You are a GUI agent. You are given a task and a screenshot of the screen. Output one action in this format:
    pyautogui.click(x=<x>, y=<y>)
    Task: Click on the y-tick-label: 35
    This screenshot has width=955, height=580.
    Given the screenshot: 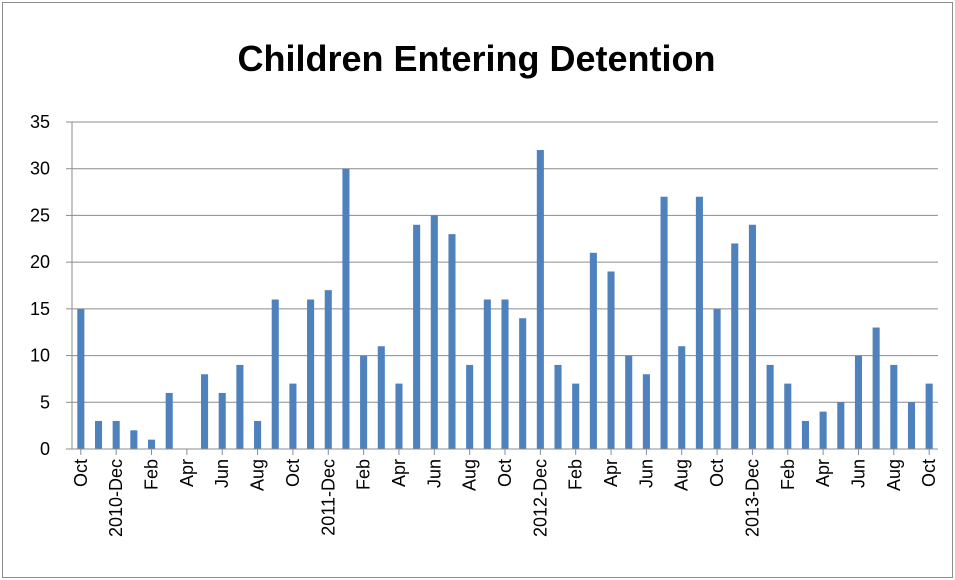 What is the action you would take?
    pyautogui.click(x=40, y=122)
    